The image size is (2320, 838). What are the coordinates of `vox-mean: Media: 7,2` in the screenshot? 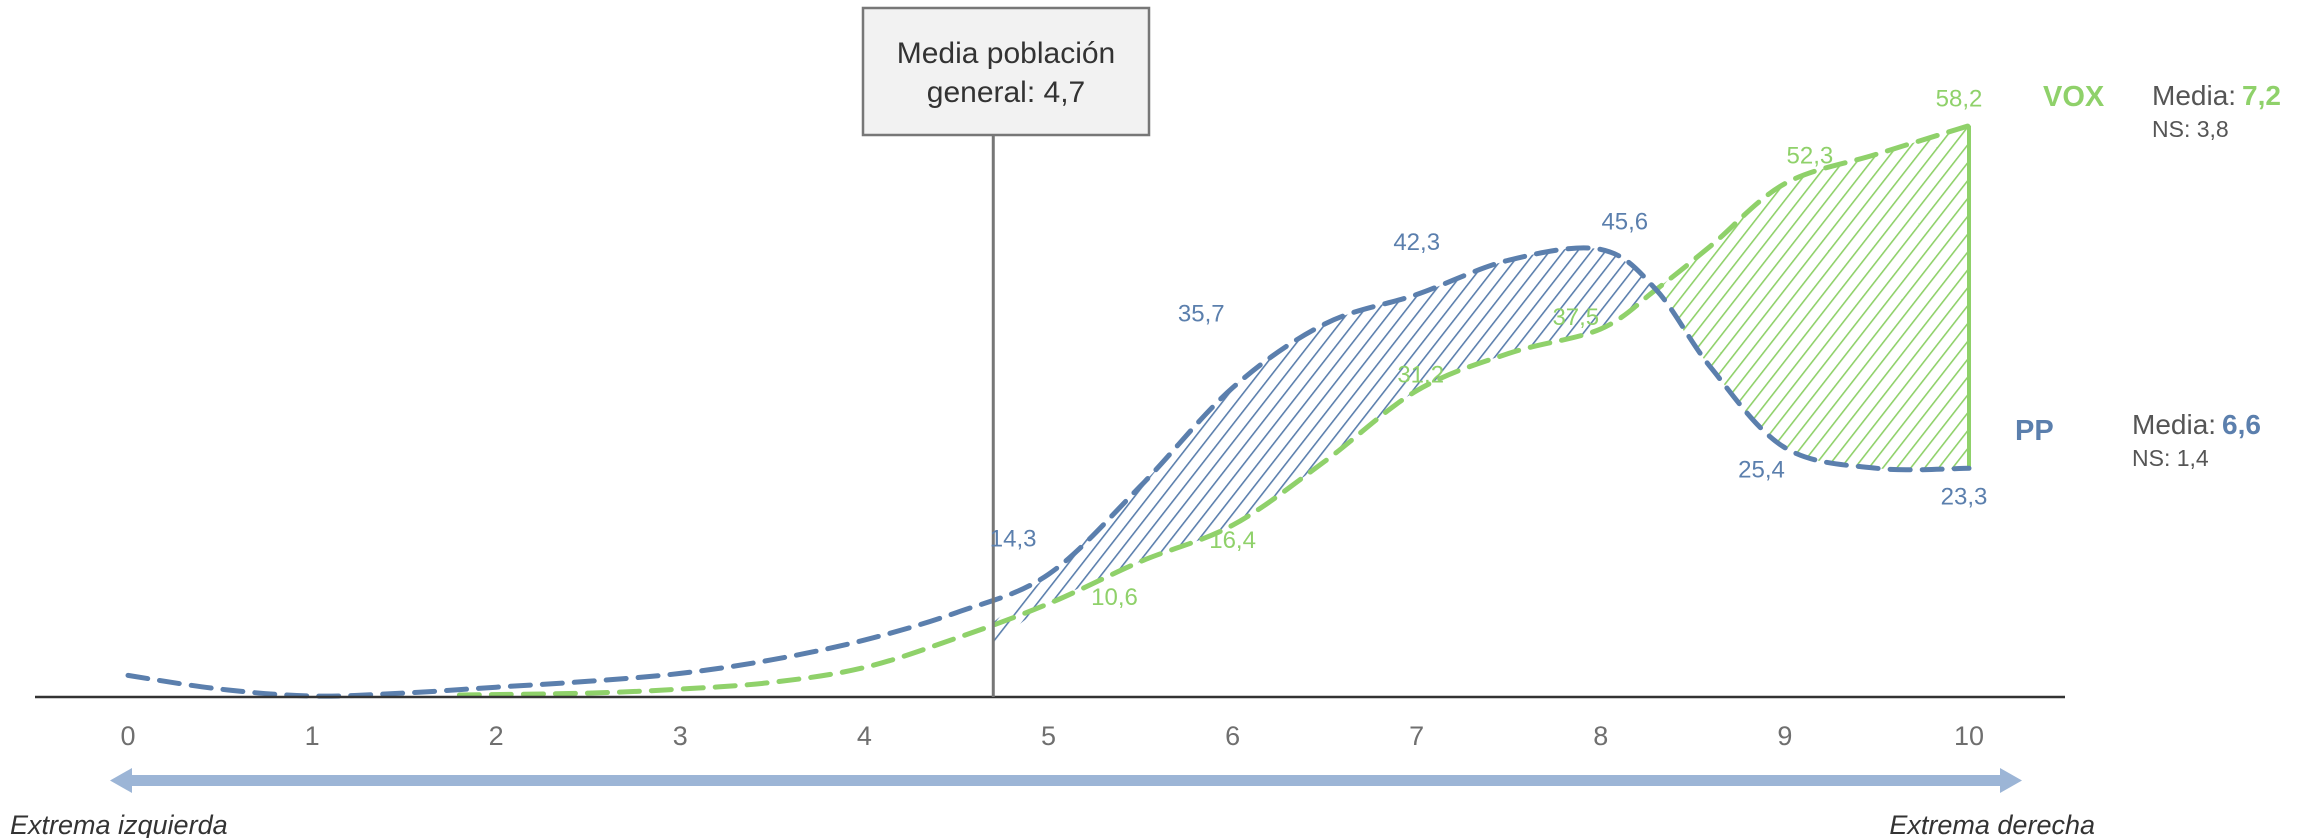 It's located at (2216, 95).